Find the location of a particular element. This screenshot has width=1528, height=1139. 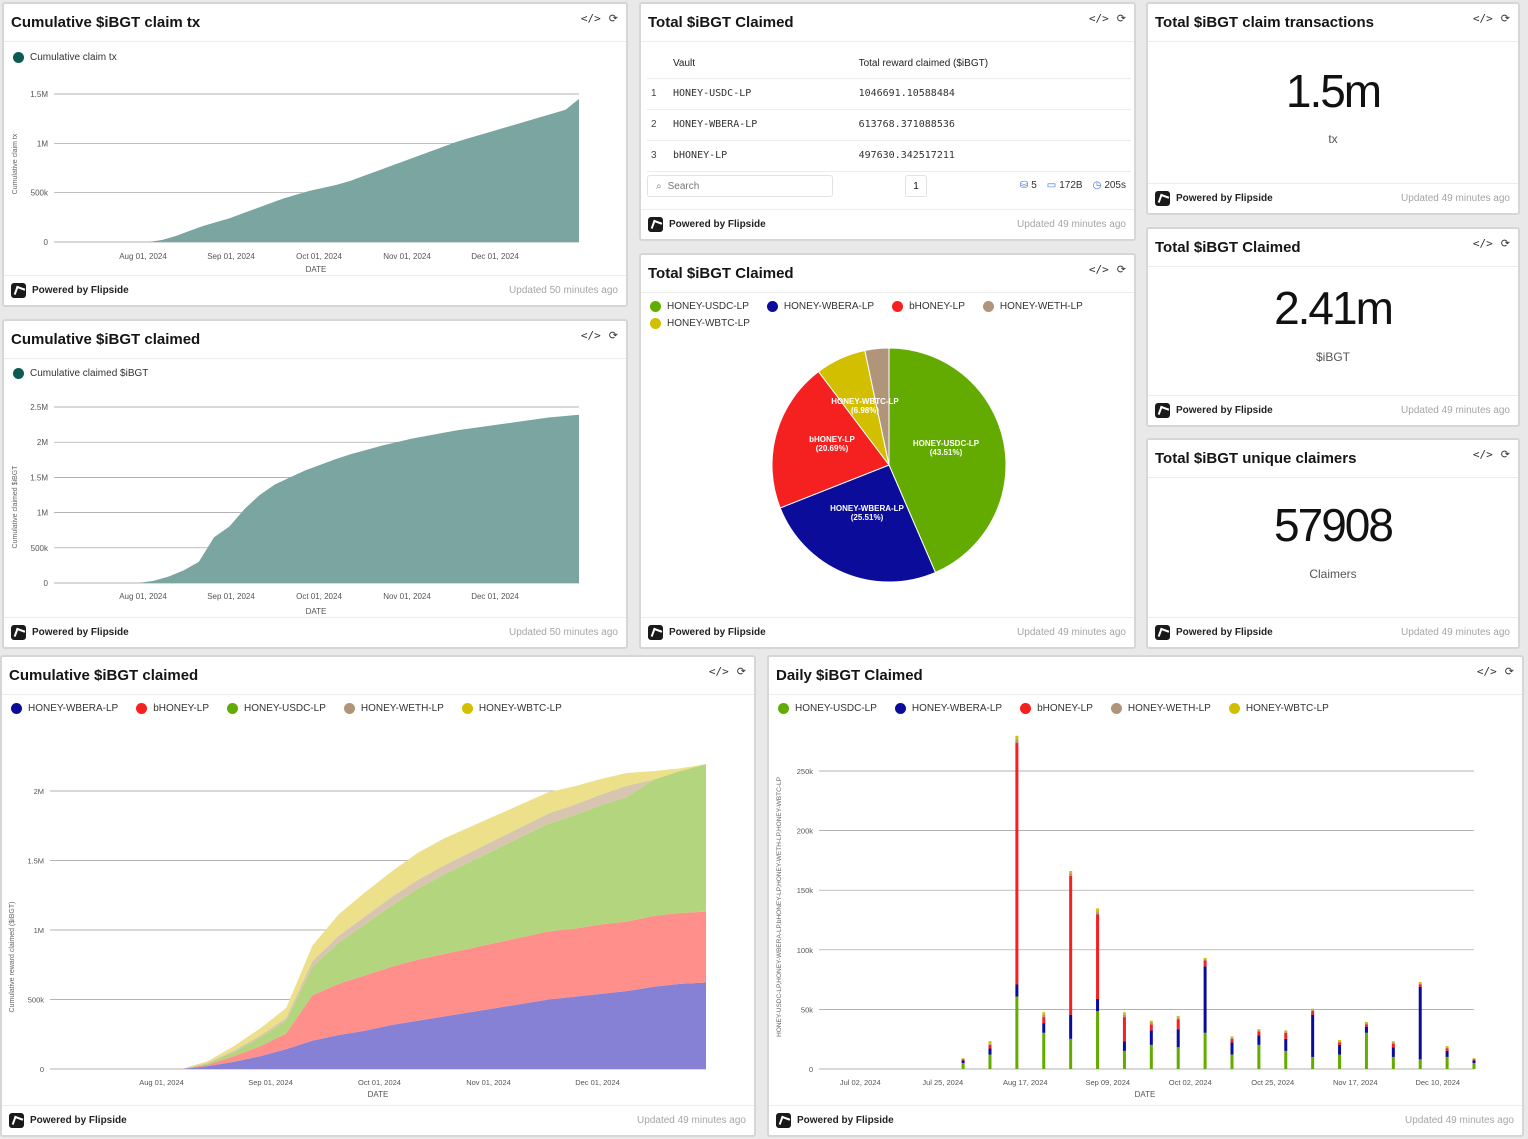

page-number: 1 is located at coordinates (916, 186).